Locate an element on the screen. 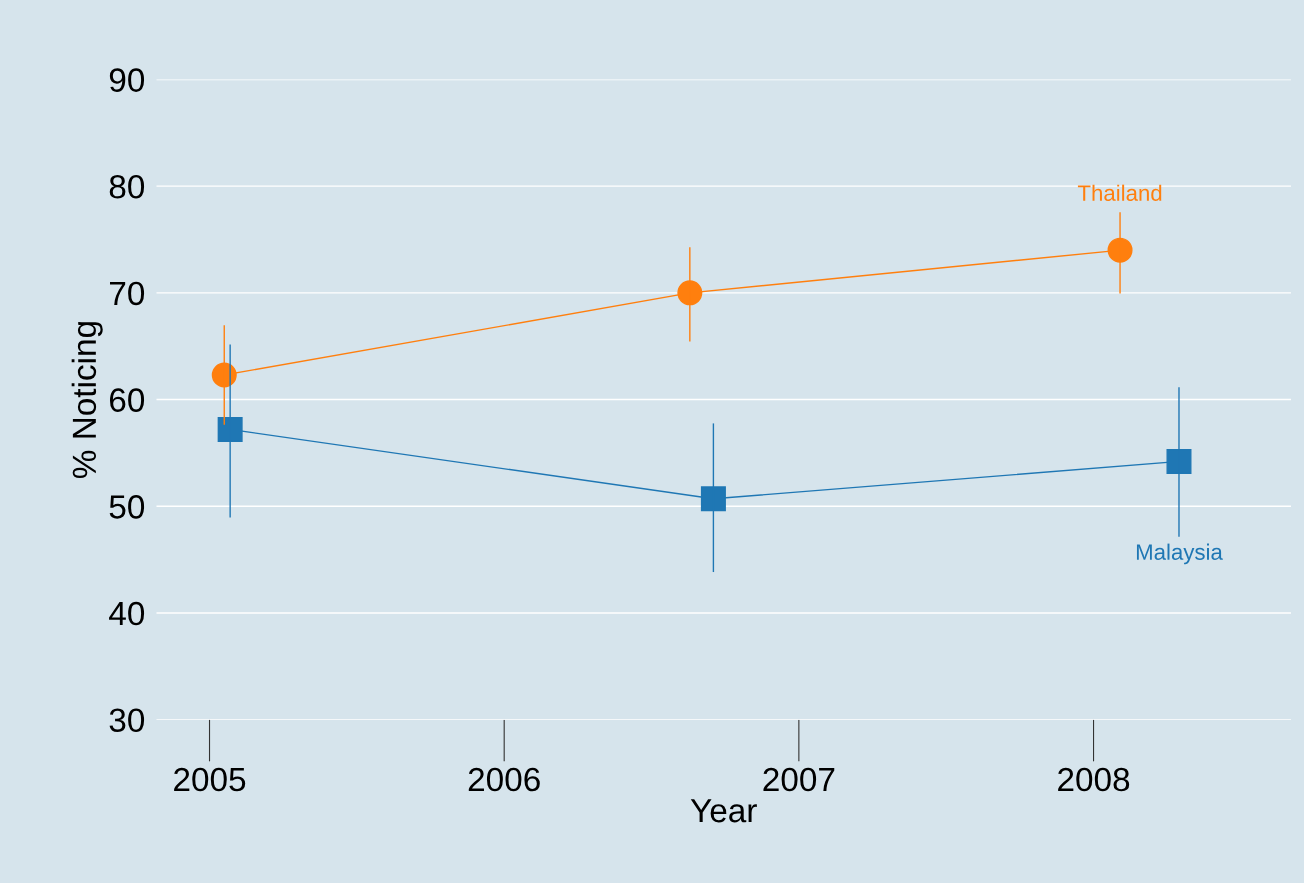 Image resolution: width=1304 pixels, height=883 pixels. x-tick-label: 2006 is located at coordinates (504, 779).